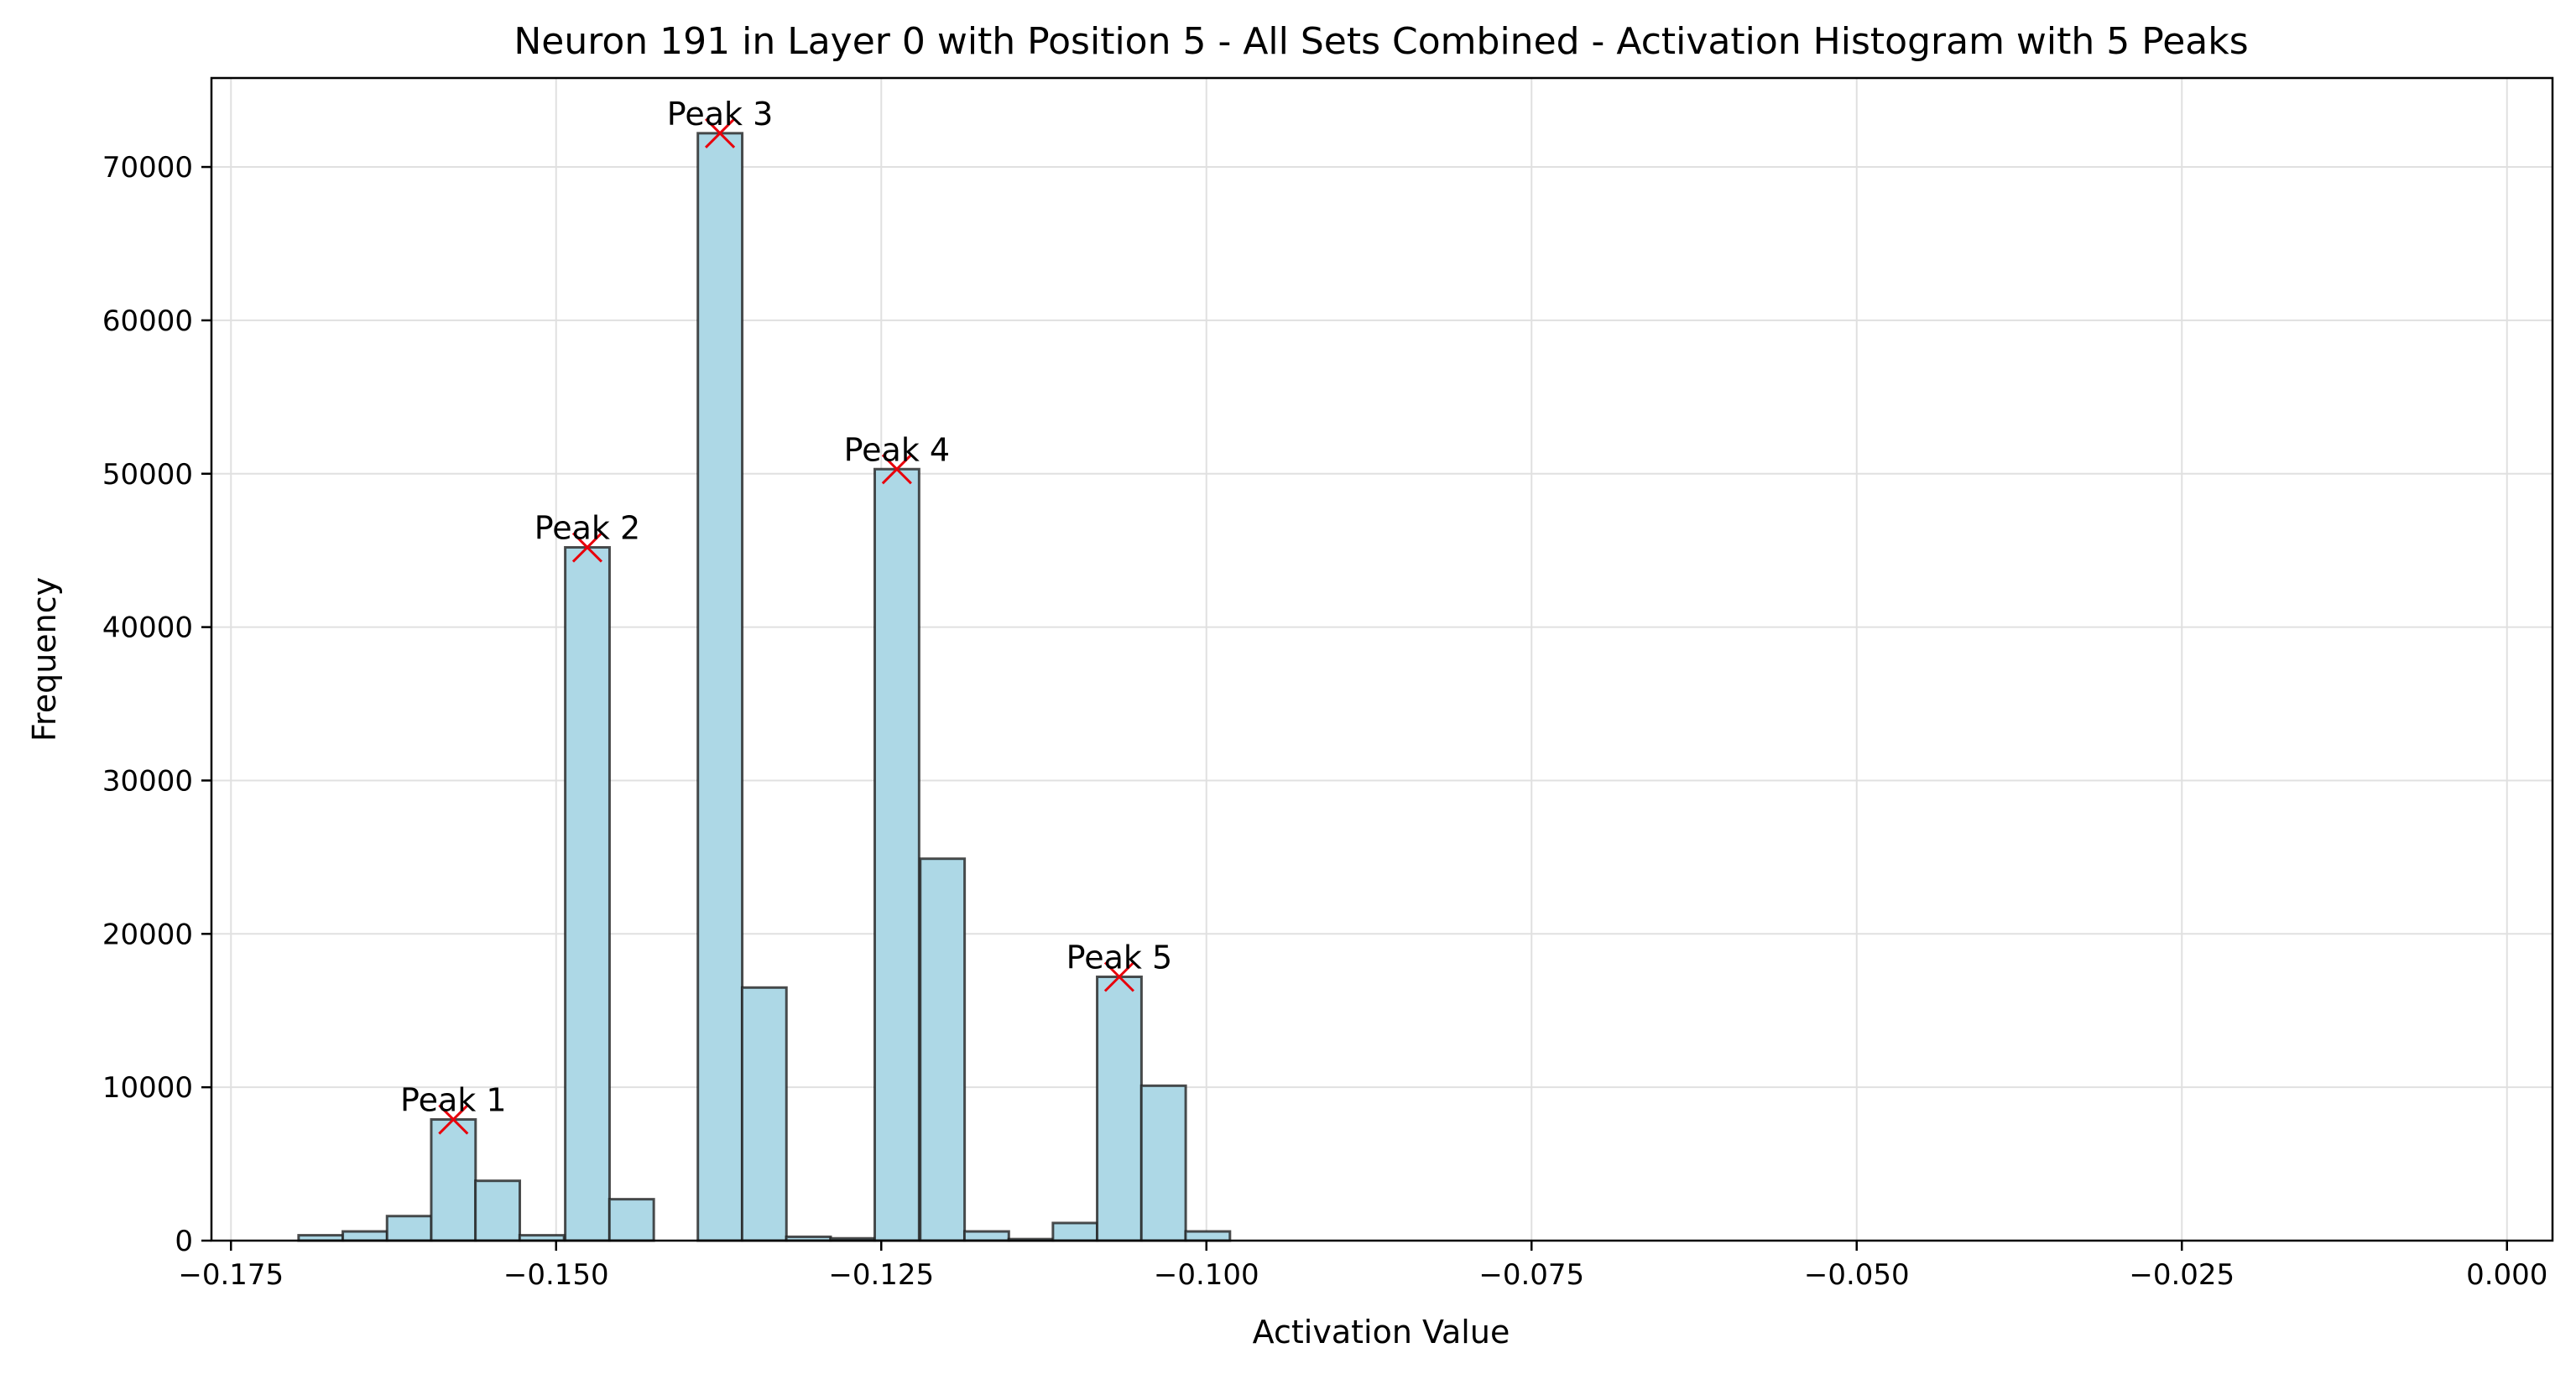 This screenshot has width=2576, height=1374. I want to click on x-tick-label: 0.000, so click(2506, 1275).